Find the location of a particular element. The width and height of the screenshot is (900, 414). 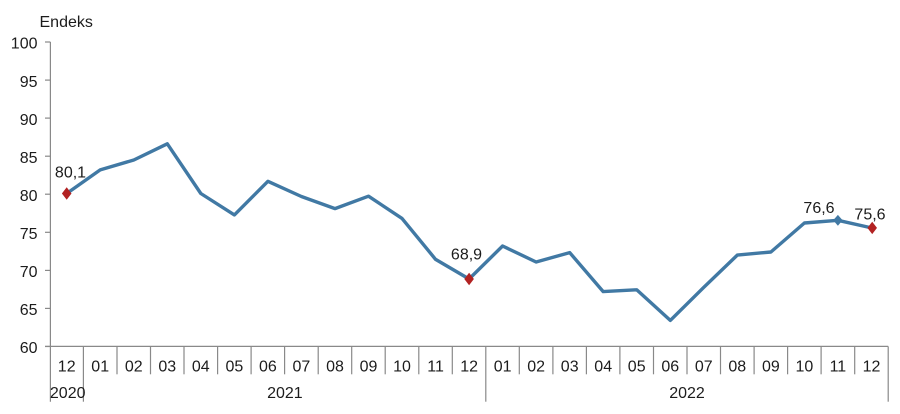

svg-text: 100 is located at coordinates (24, 44).